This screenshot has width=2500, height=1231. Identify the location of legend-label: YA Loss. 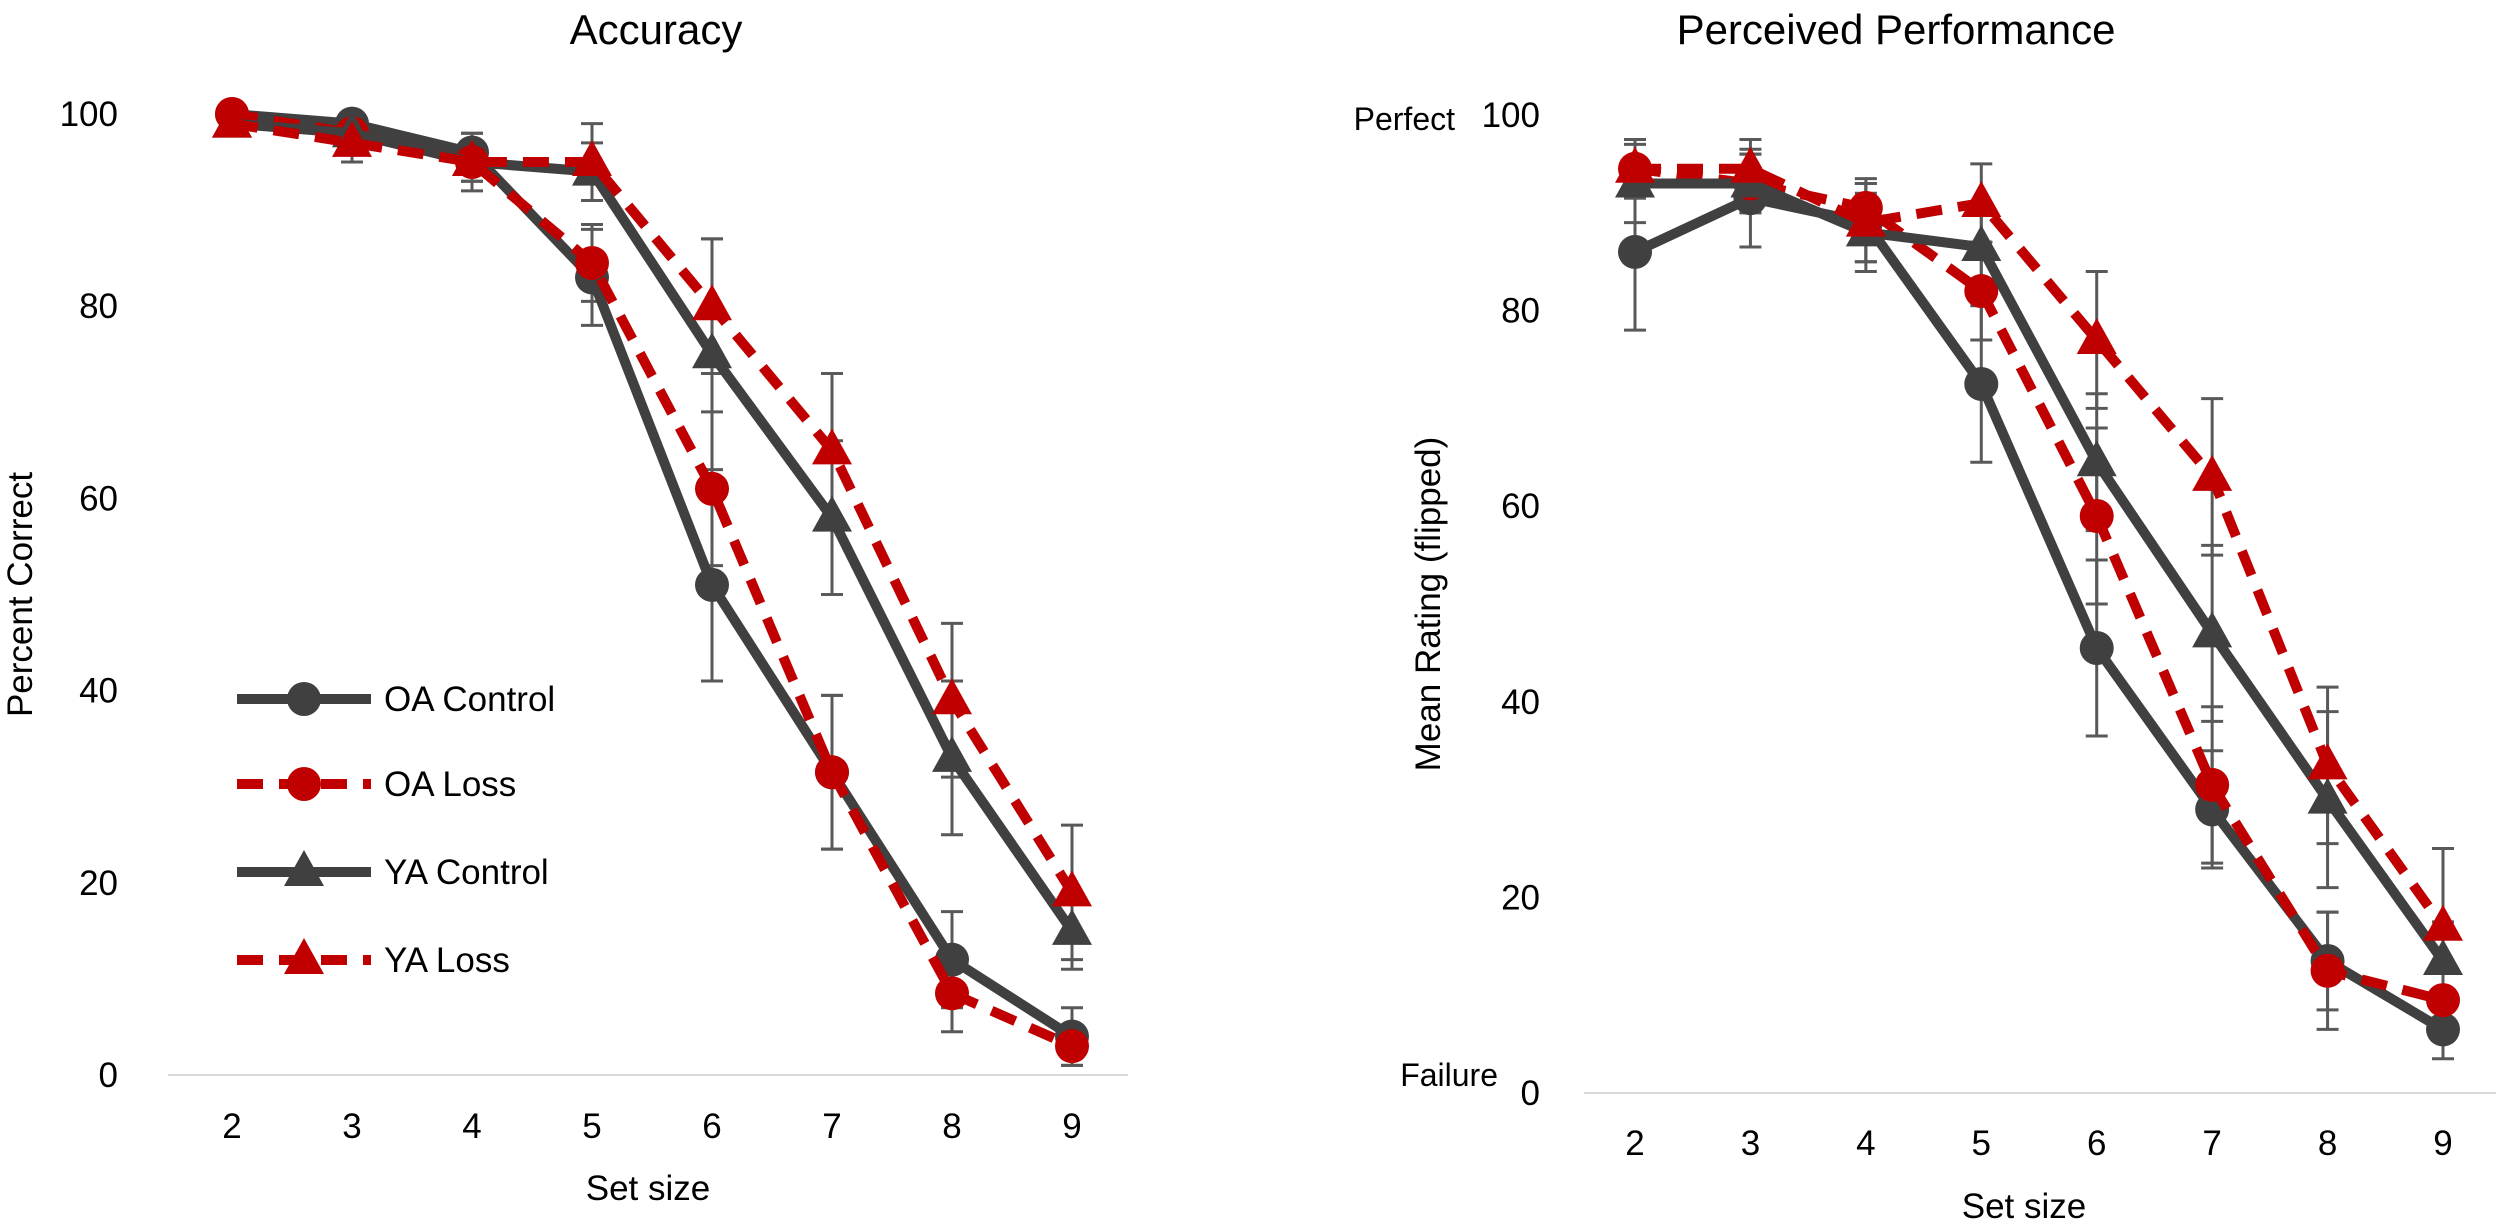
(447, 960).